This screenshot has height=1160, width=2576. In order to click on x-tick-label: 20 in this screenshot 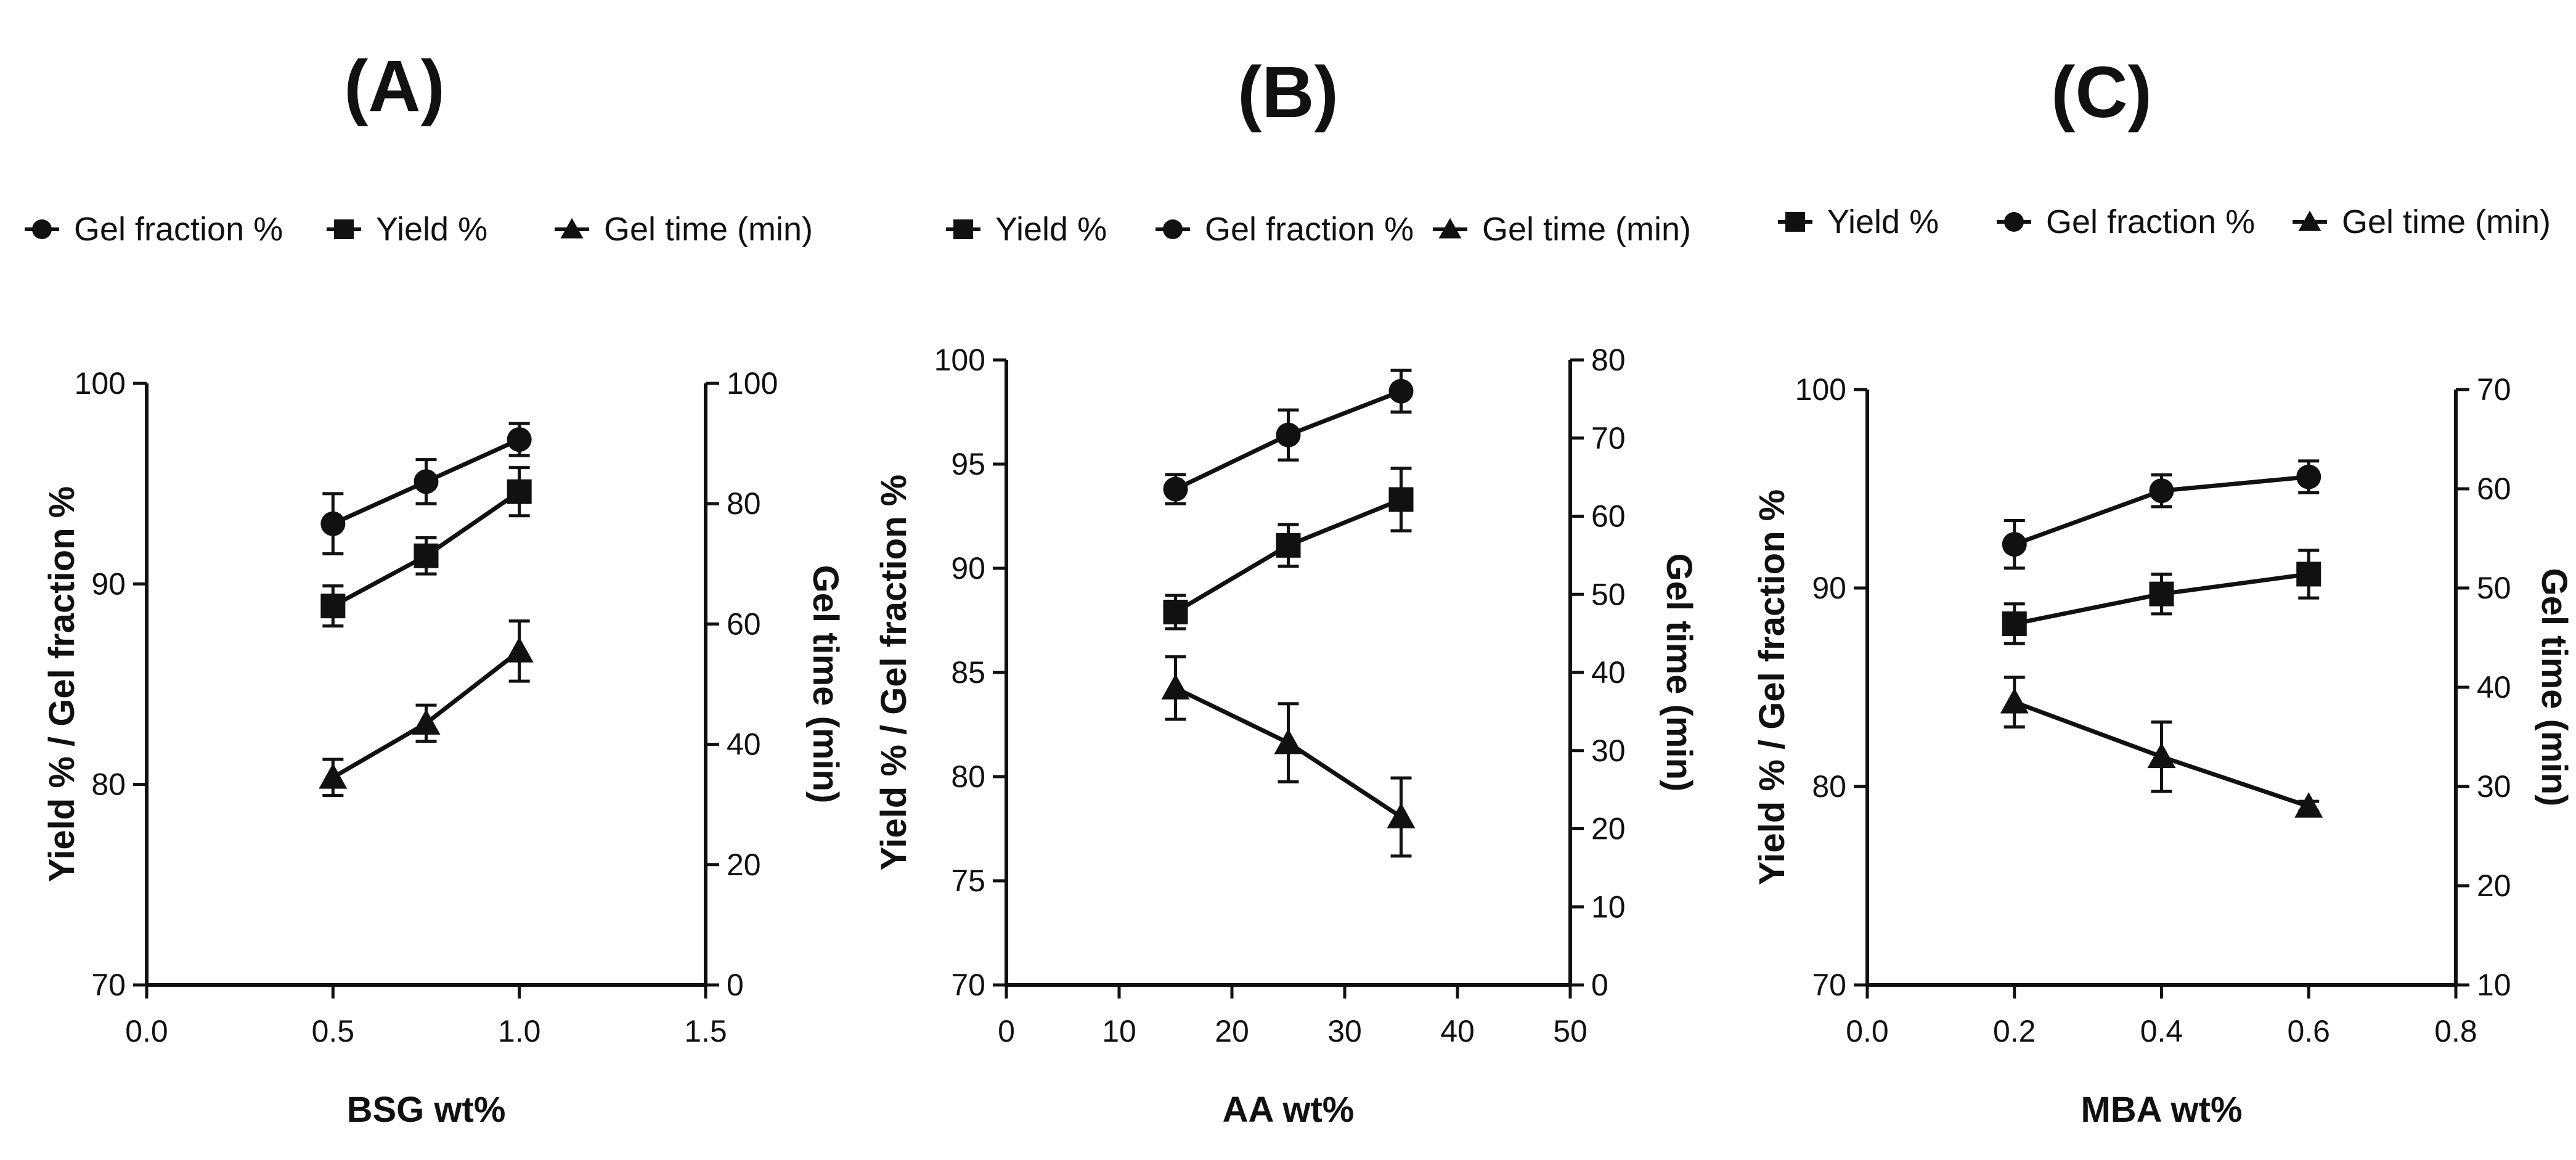, I will do `click(1232, 1031)`.